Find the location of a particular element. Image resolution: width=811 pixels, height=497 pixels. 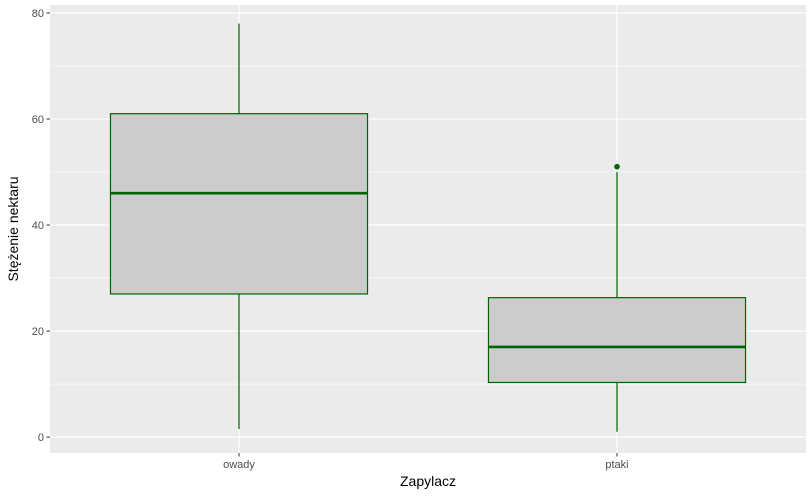

outlier-point is located at coordinates (617, 166).